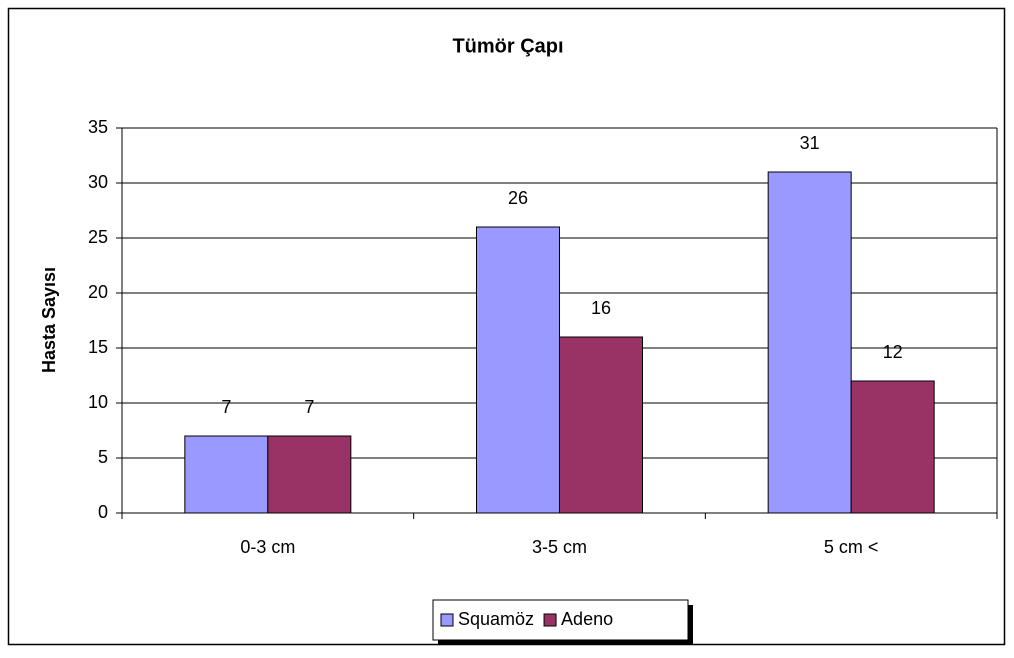 The width and height of the screenshot is (1014, 658). I want to click on x-tick-label: 5 cm <, so click(851, 547).